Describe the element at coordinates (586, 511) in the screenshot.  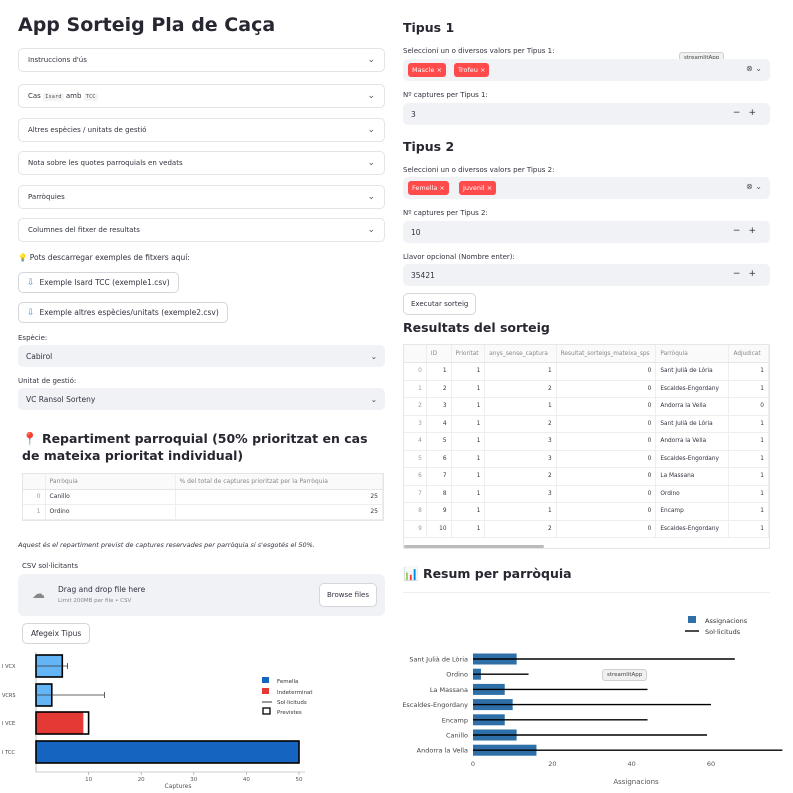
I see `table-row: 8 9 1 1 0 Encamp 1` at that location.